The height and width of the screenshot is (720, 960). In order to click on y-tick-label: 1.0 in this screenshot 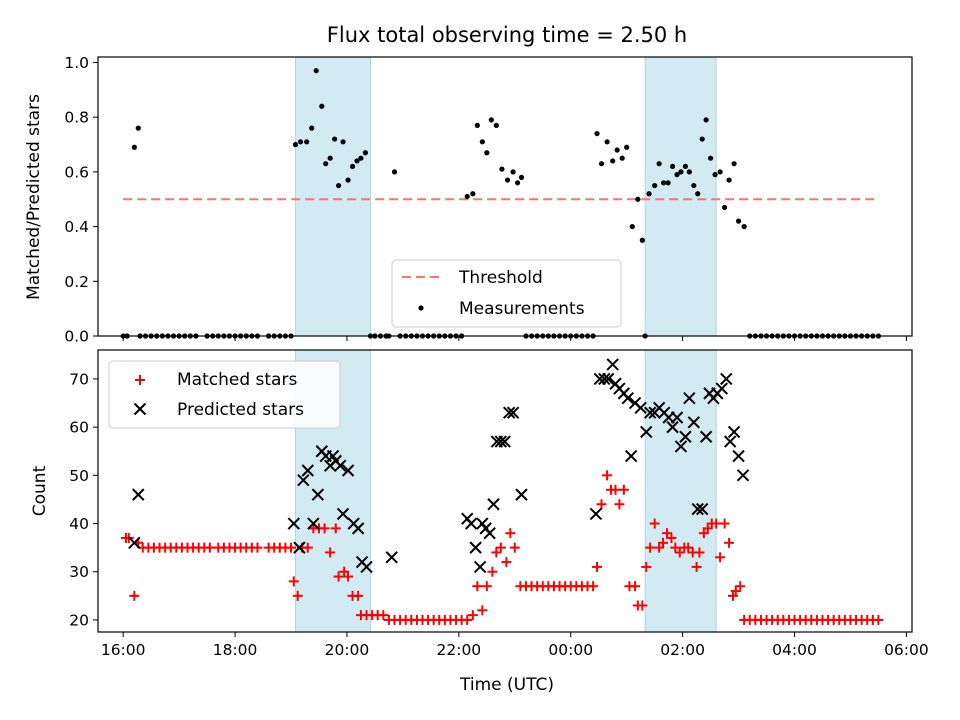, I will do `click(76, 63)`.